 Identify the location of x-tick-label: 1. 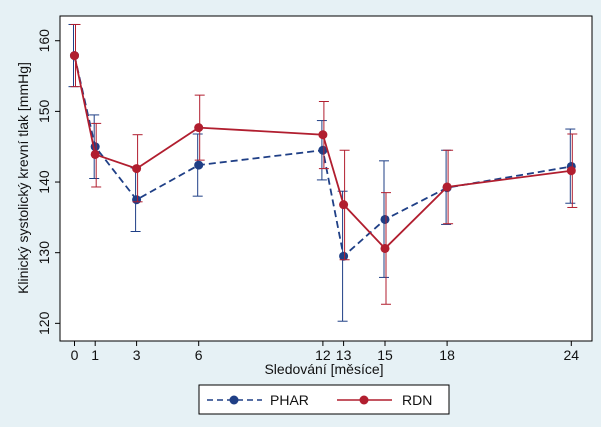
(95, 355).